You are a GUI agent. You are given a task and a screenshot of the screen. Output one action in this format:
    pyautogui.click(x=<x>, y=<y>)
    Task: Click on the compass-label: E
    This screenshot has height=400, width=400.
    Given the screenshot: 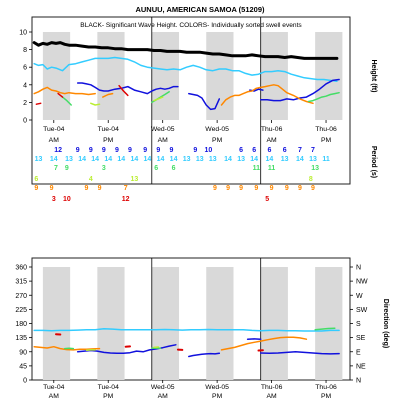 What is the action you would take?
    pyautogui.click(x=358, y=352)
    